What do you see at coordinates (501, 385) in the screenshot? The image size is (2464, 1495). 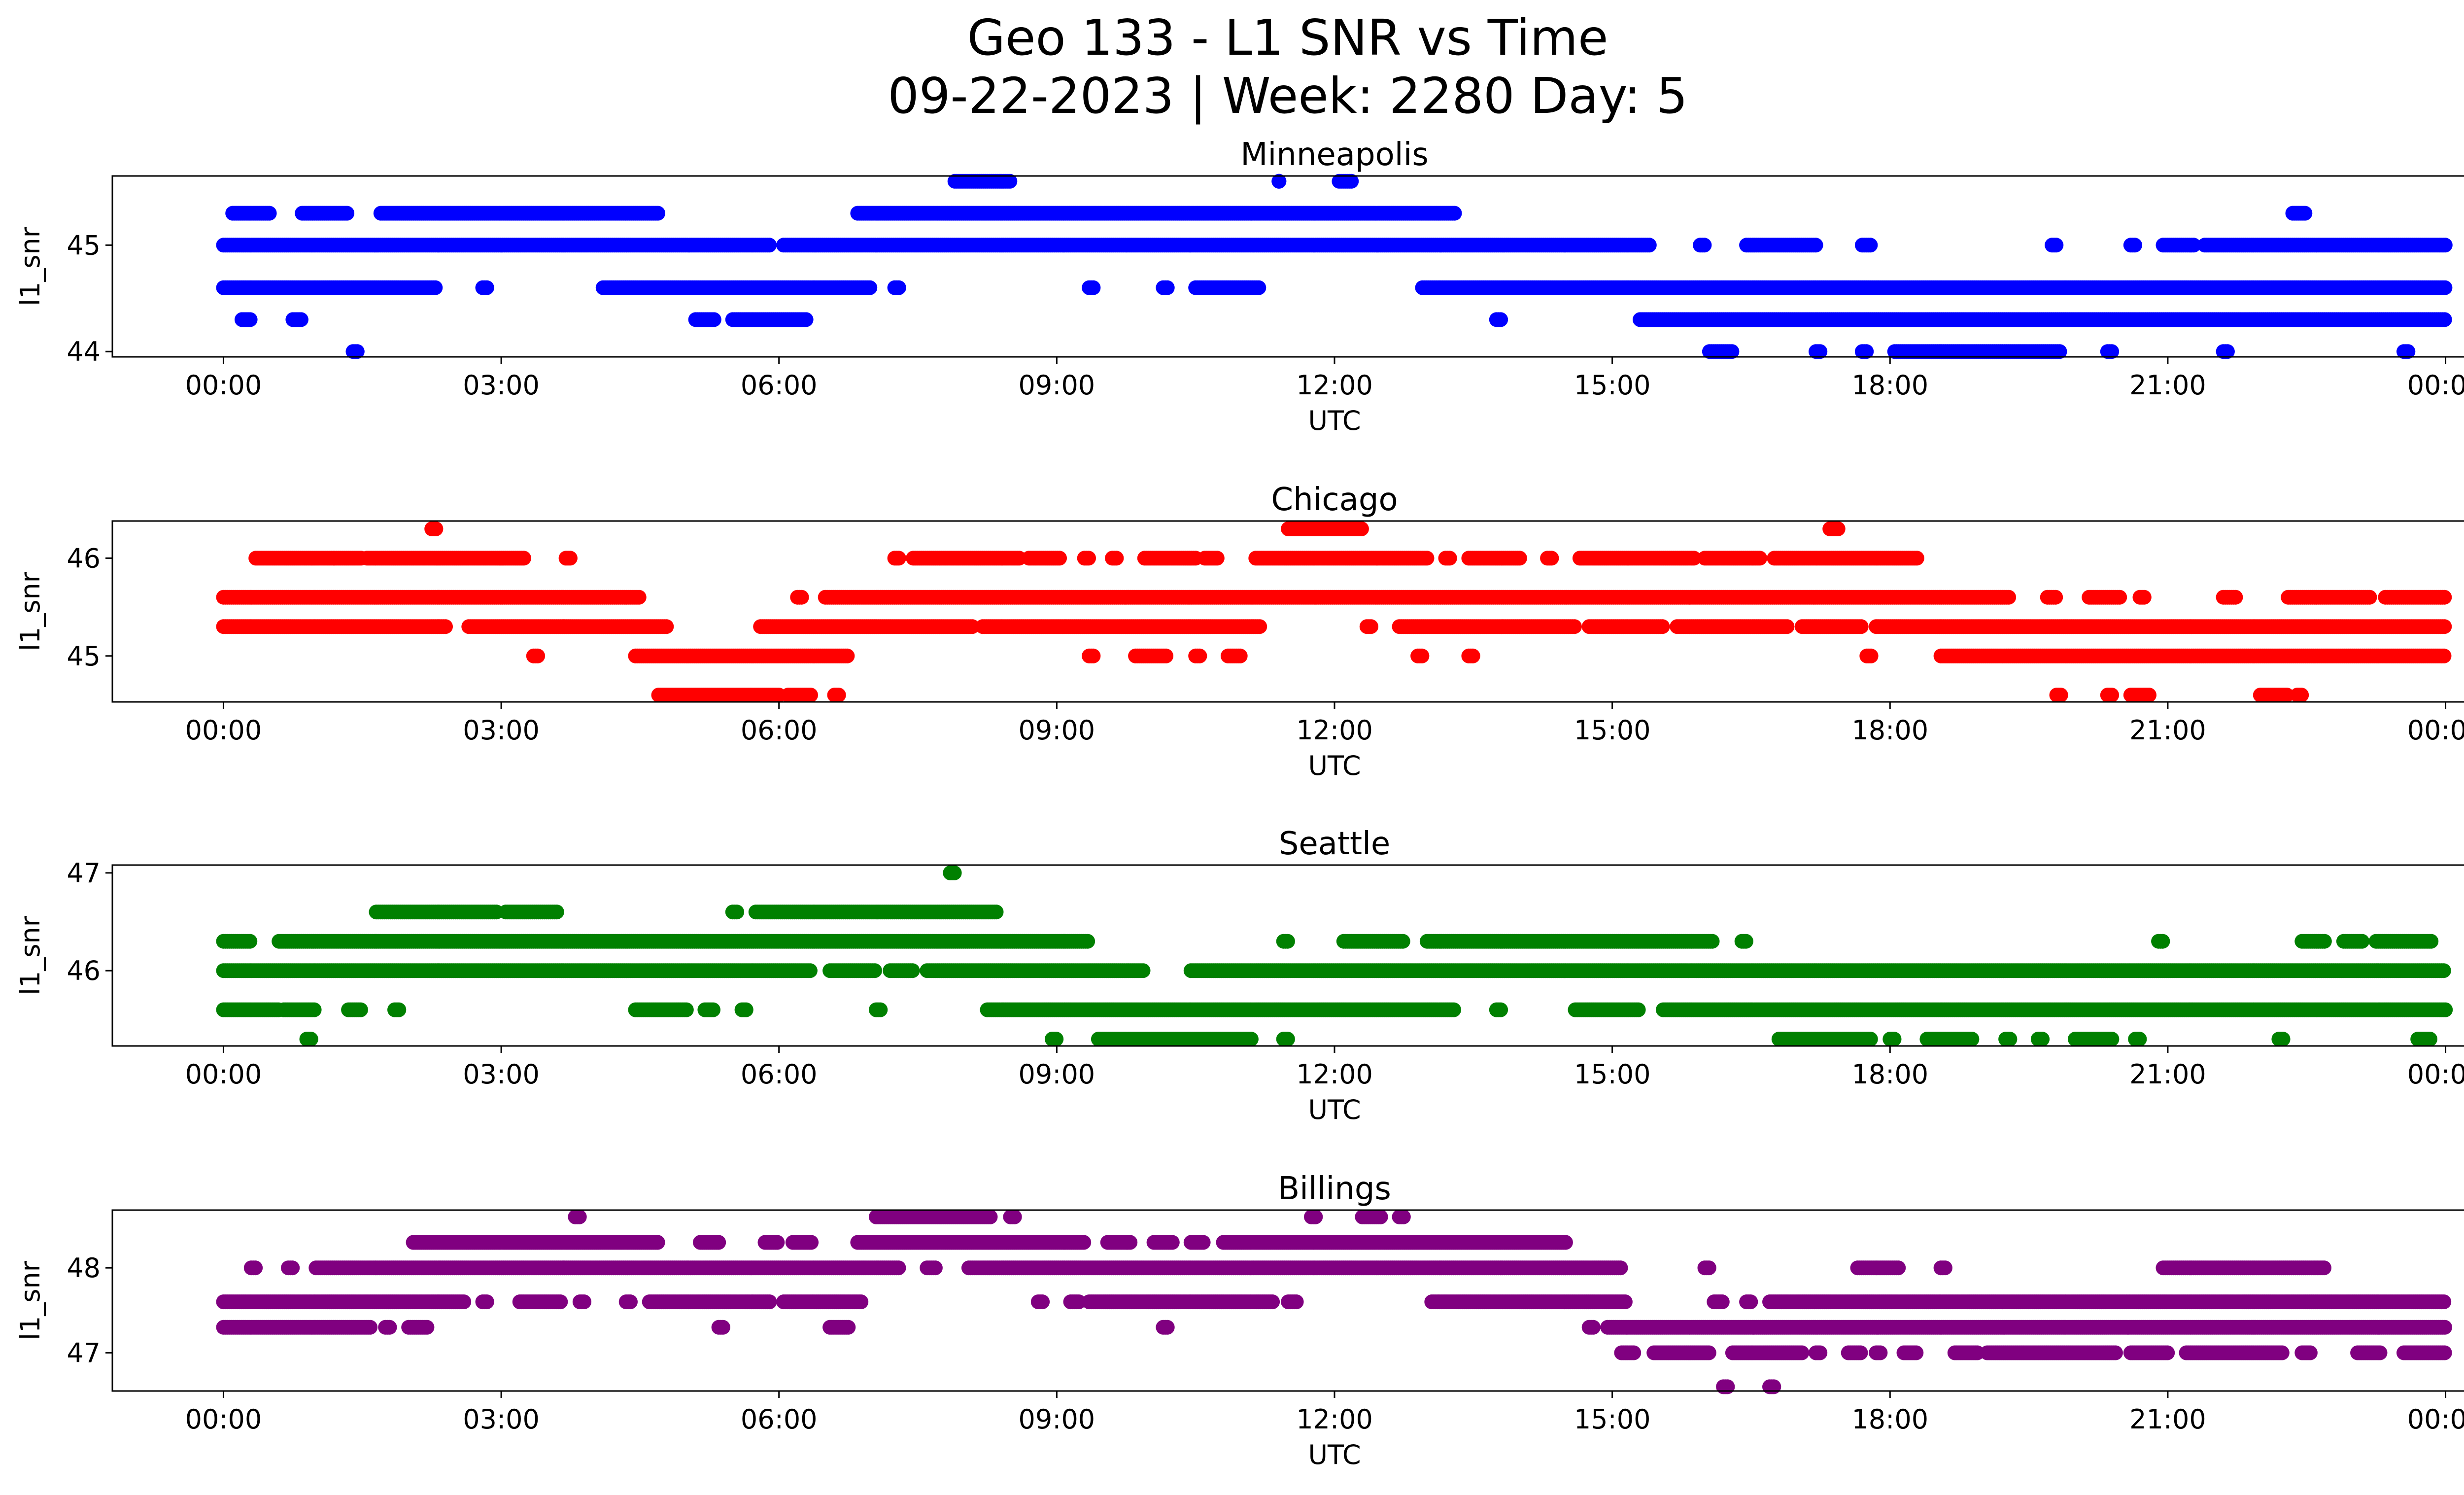 I see `x-tick-label: 03:00` at bounding box center [501, 385].